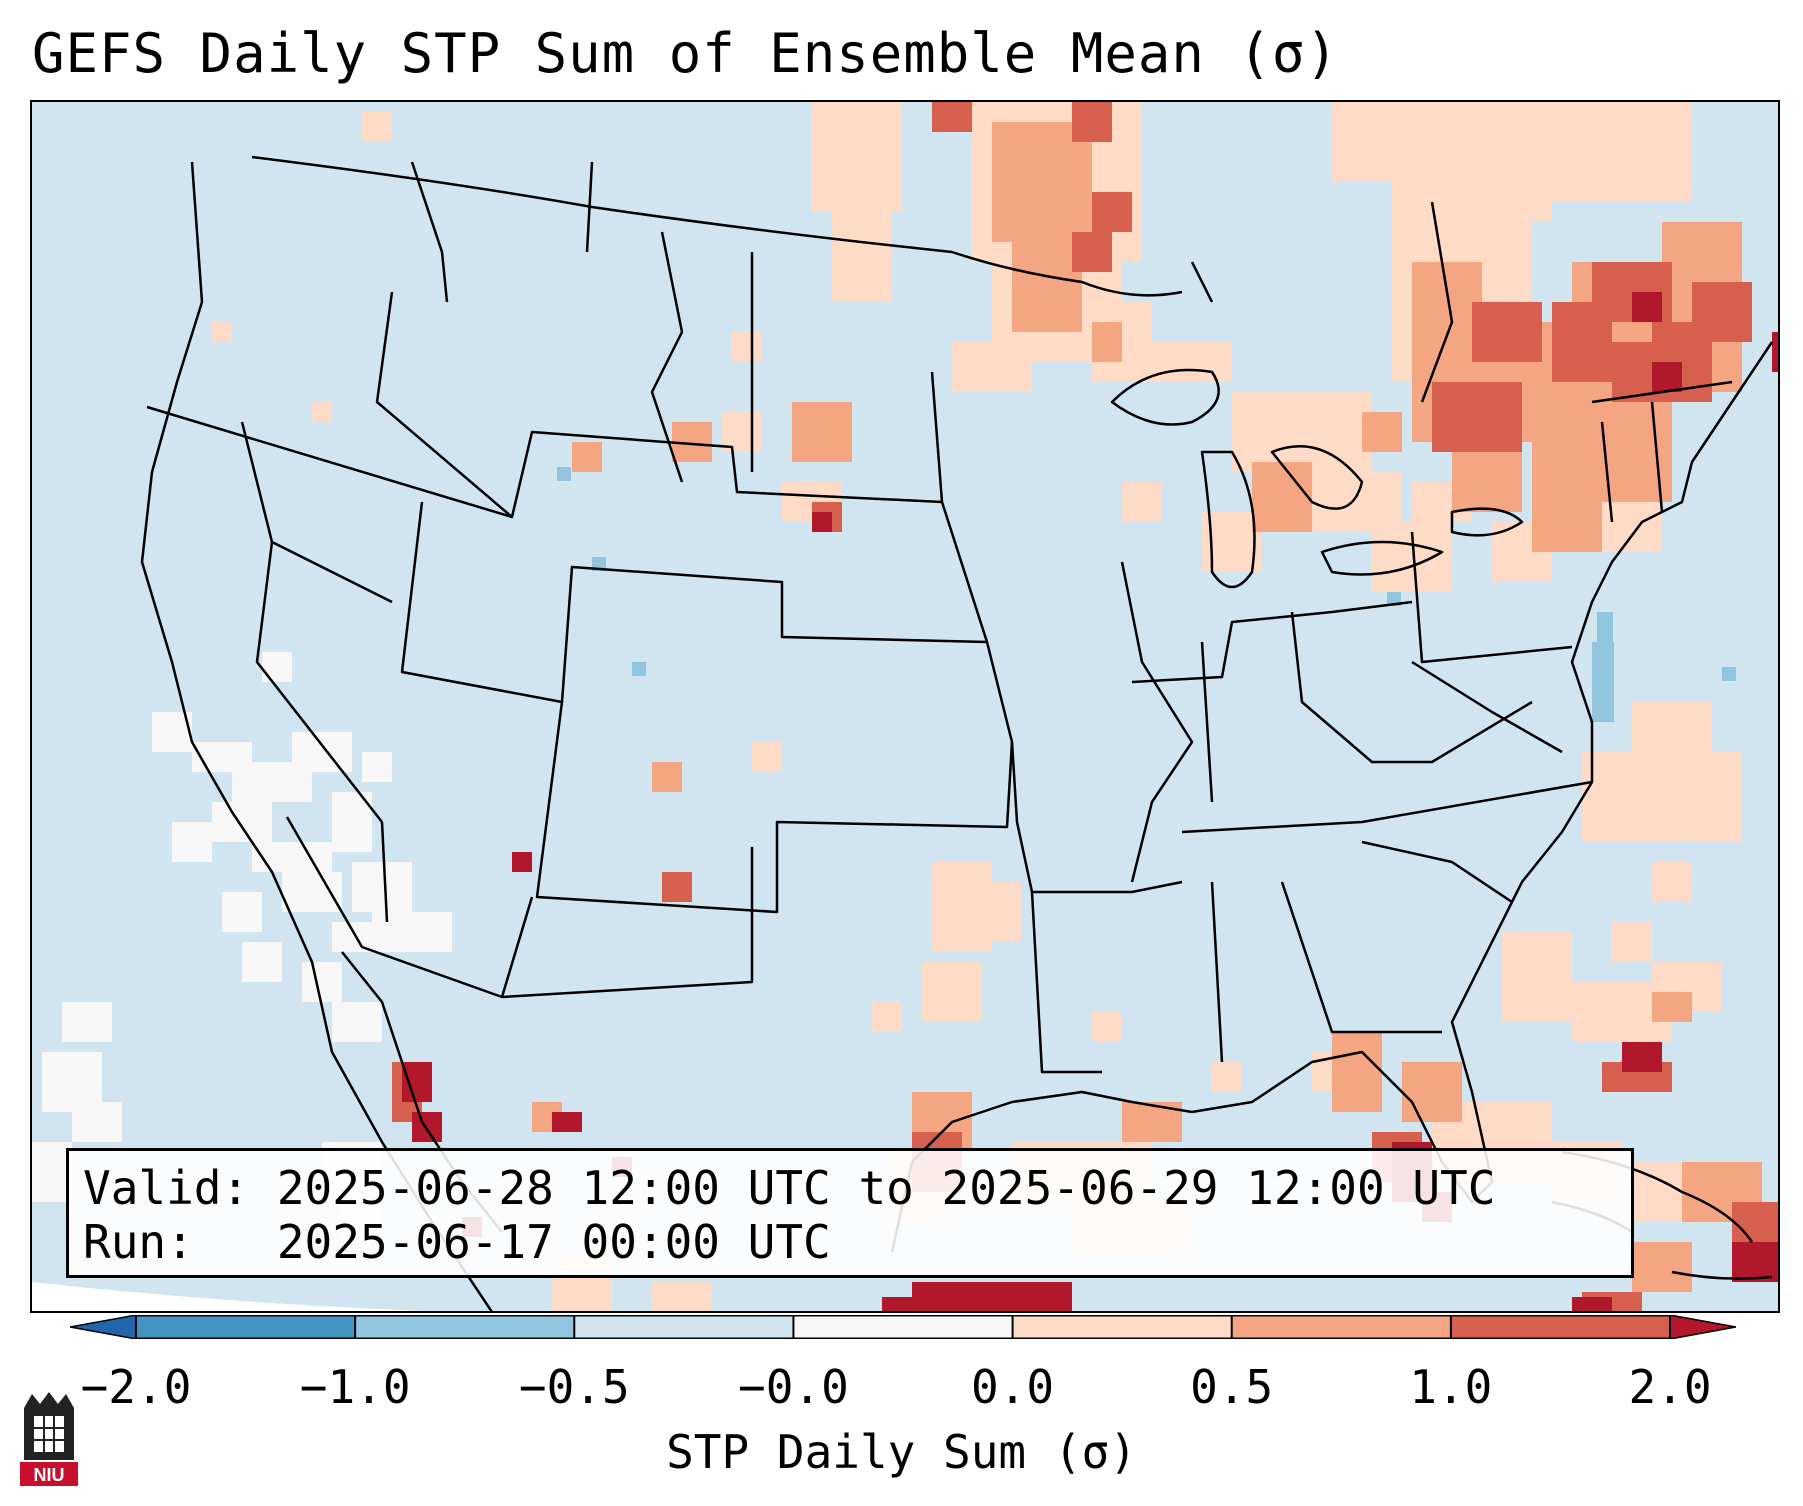  I want to click on colorbar, so click(903, 1327).